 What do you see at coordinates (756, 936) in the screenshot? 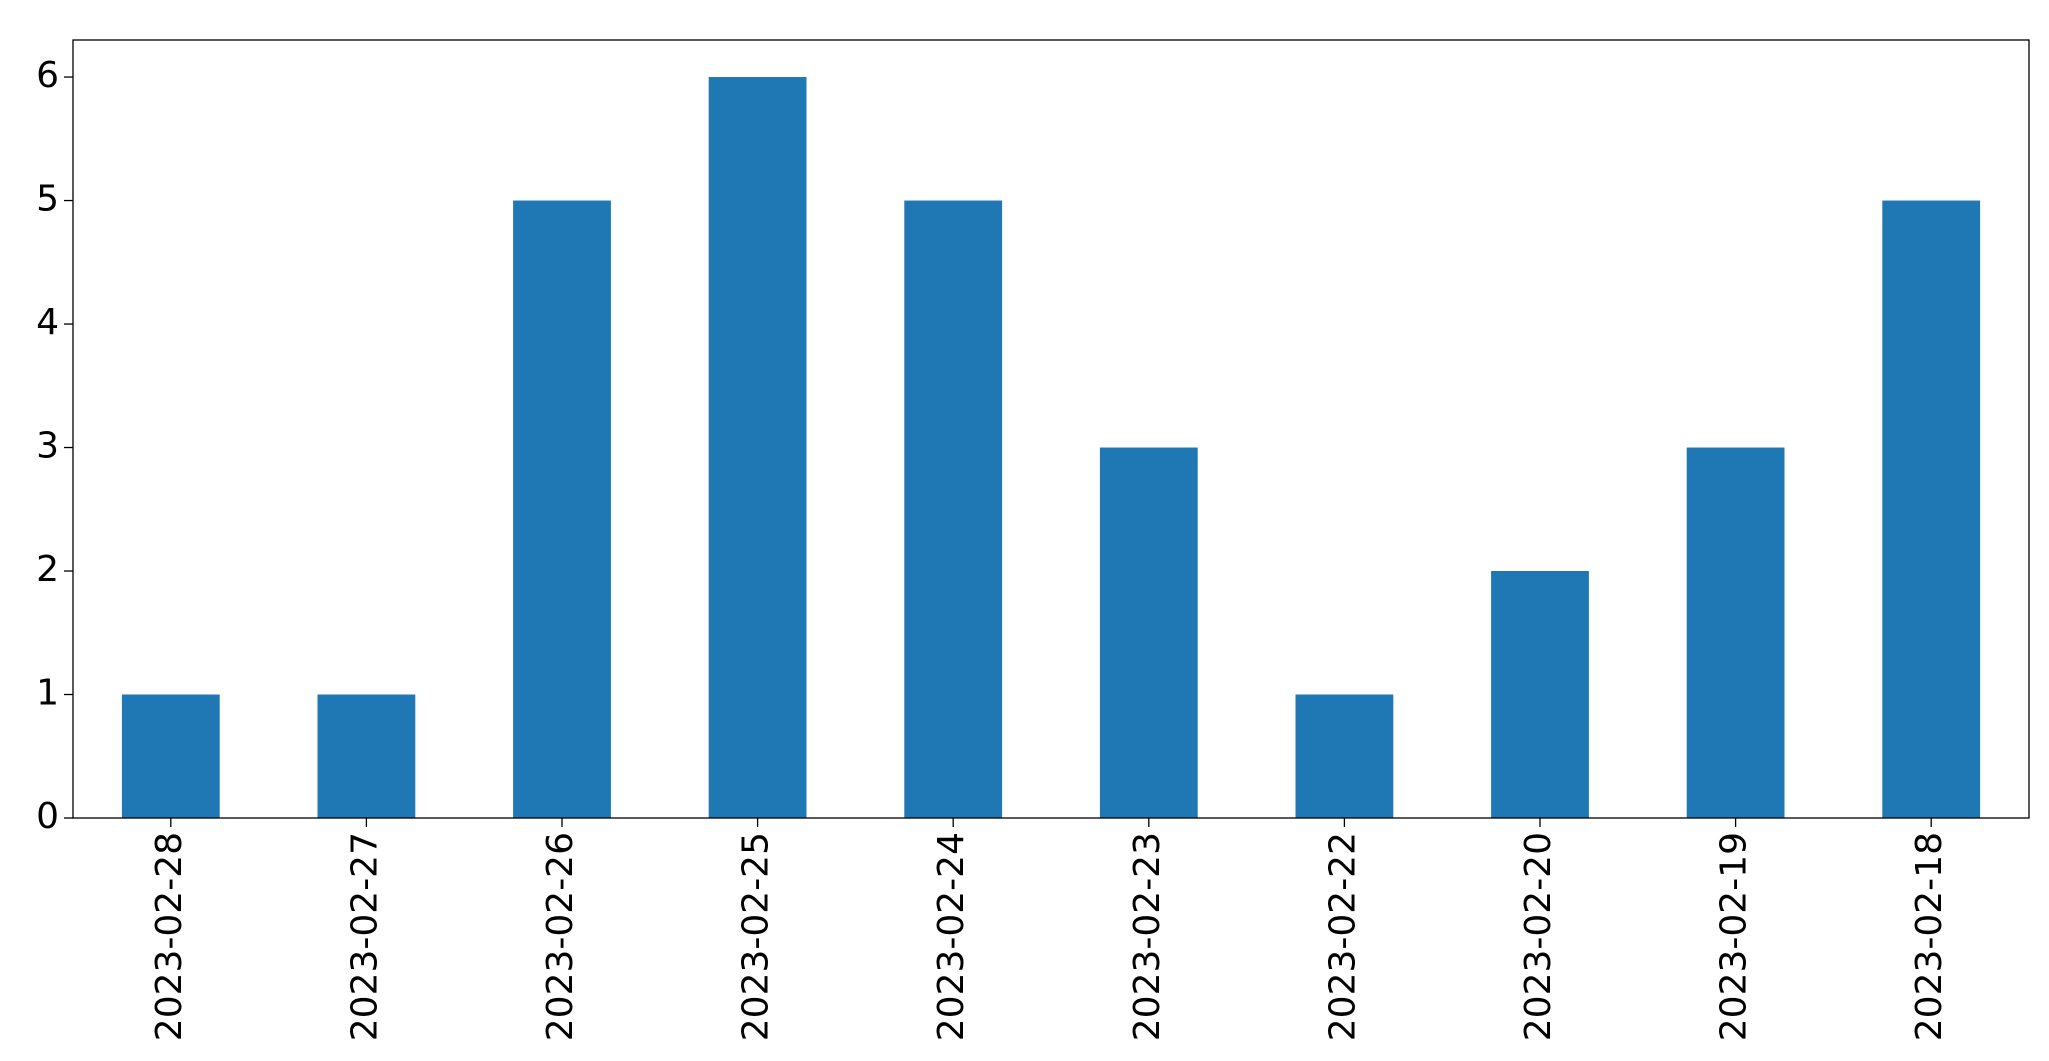
I see `x-tick-label: 2023-02-25` at bounding box center [756, 936].